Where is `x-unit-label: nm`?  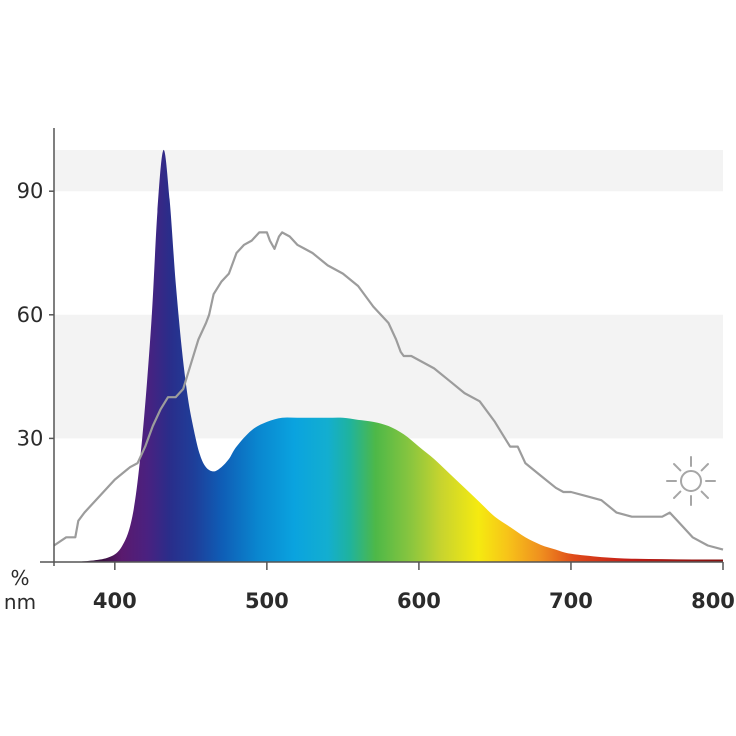
x-unit-label: nm is located at coordinates (20, 602).